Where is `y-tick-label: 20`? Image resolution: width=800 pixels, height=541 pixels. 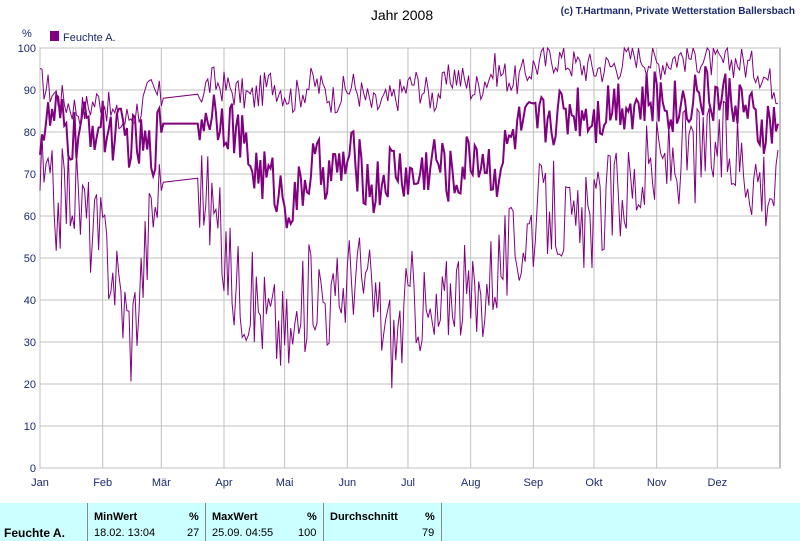 y-tick-label: 20 is located at coordinates (30, 385).